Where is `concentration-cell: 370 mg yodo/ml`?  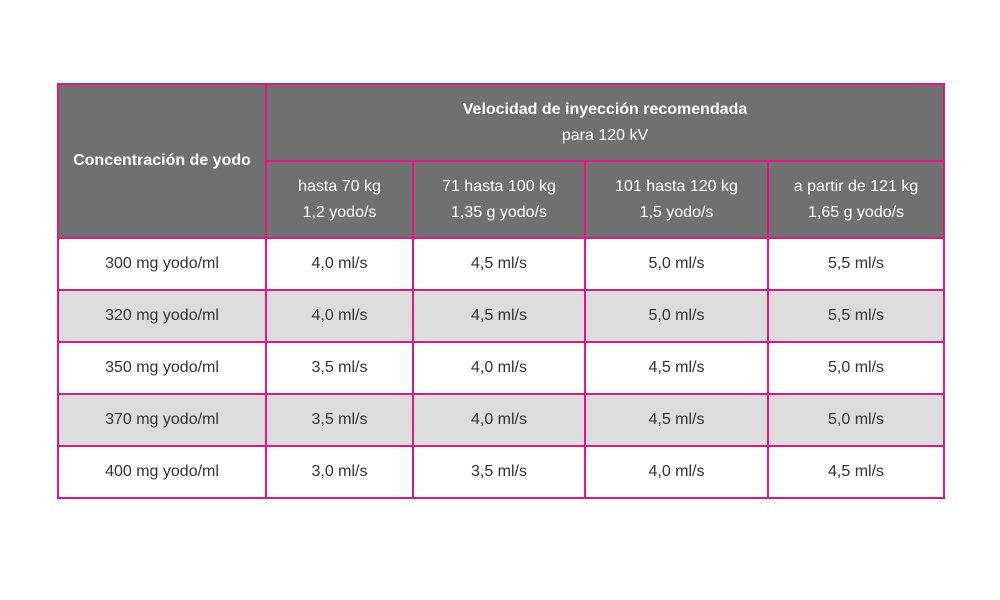
concentration-cell: 370 mg yodo/ml is located at coordinates (162, 420).